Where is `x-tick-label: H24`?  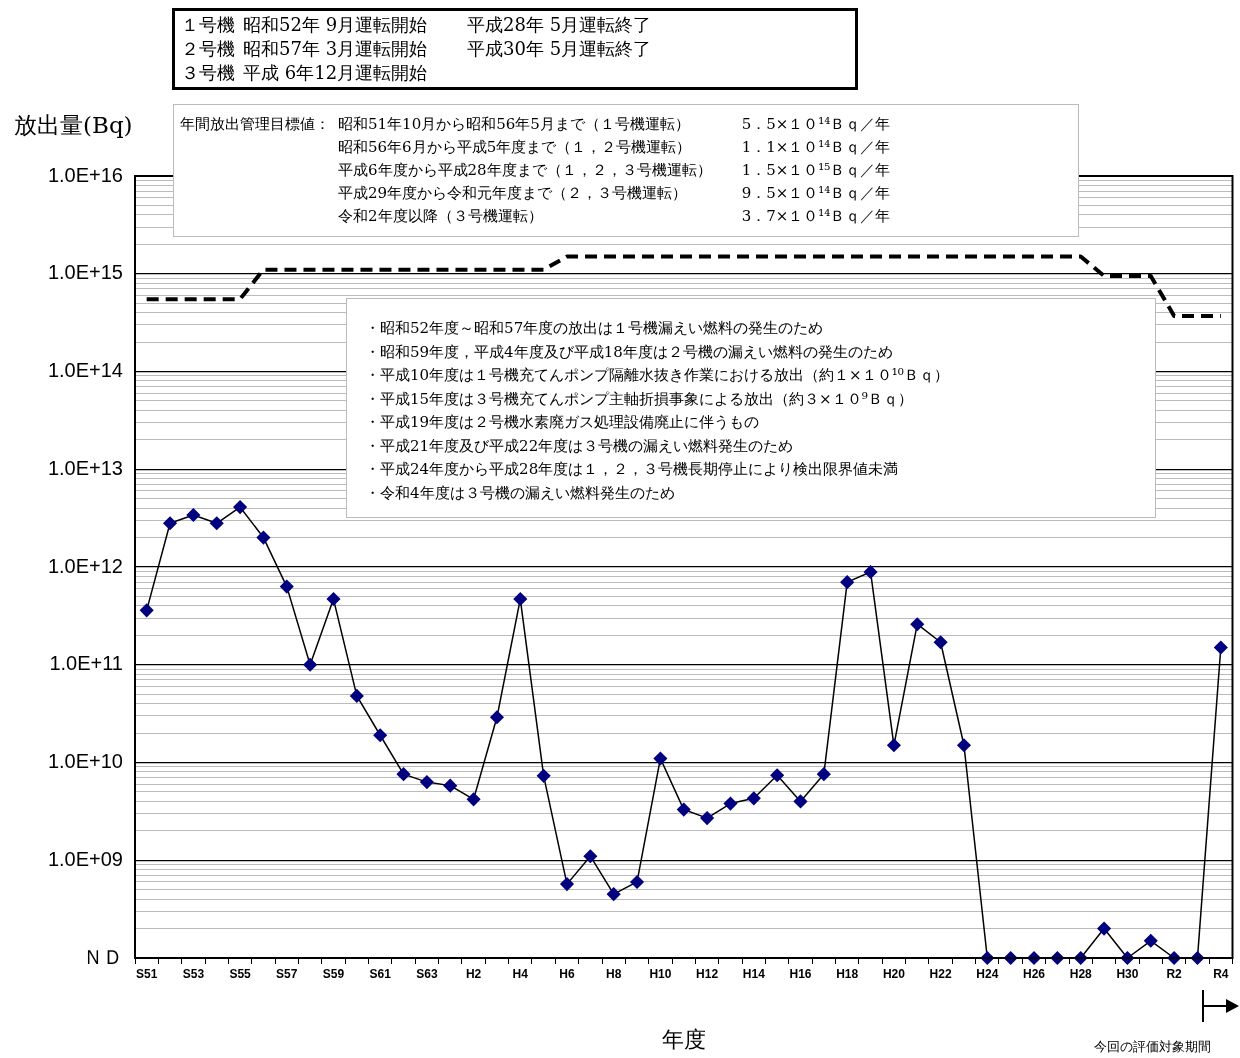 x-tick-label: H24 is located at coordinates (987, 973).